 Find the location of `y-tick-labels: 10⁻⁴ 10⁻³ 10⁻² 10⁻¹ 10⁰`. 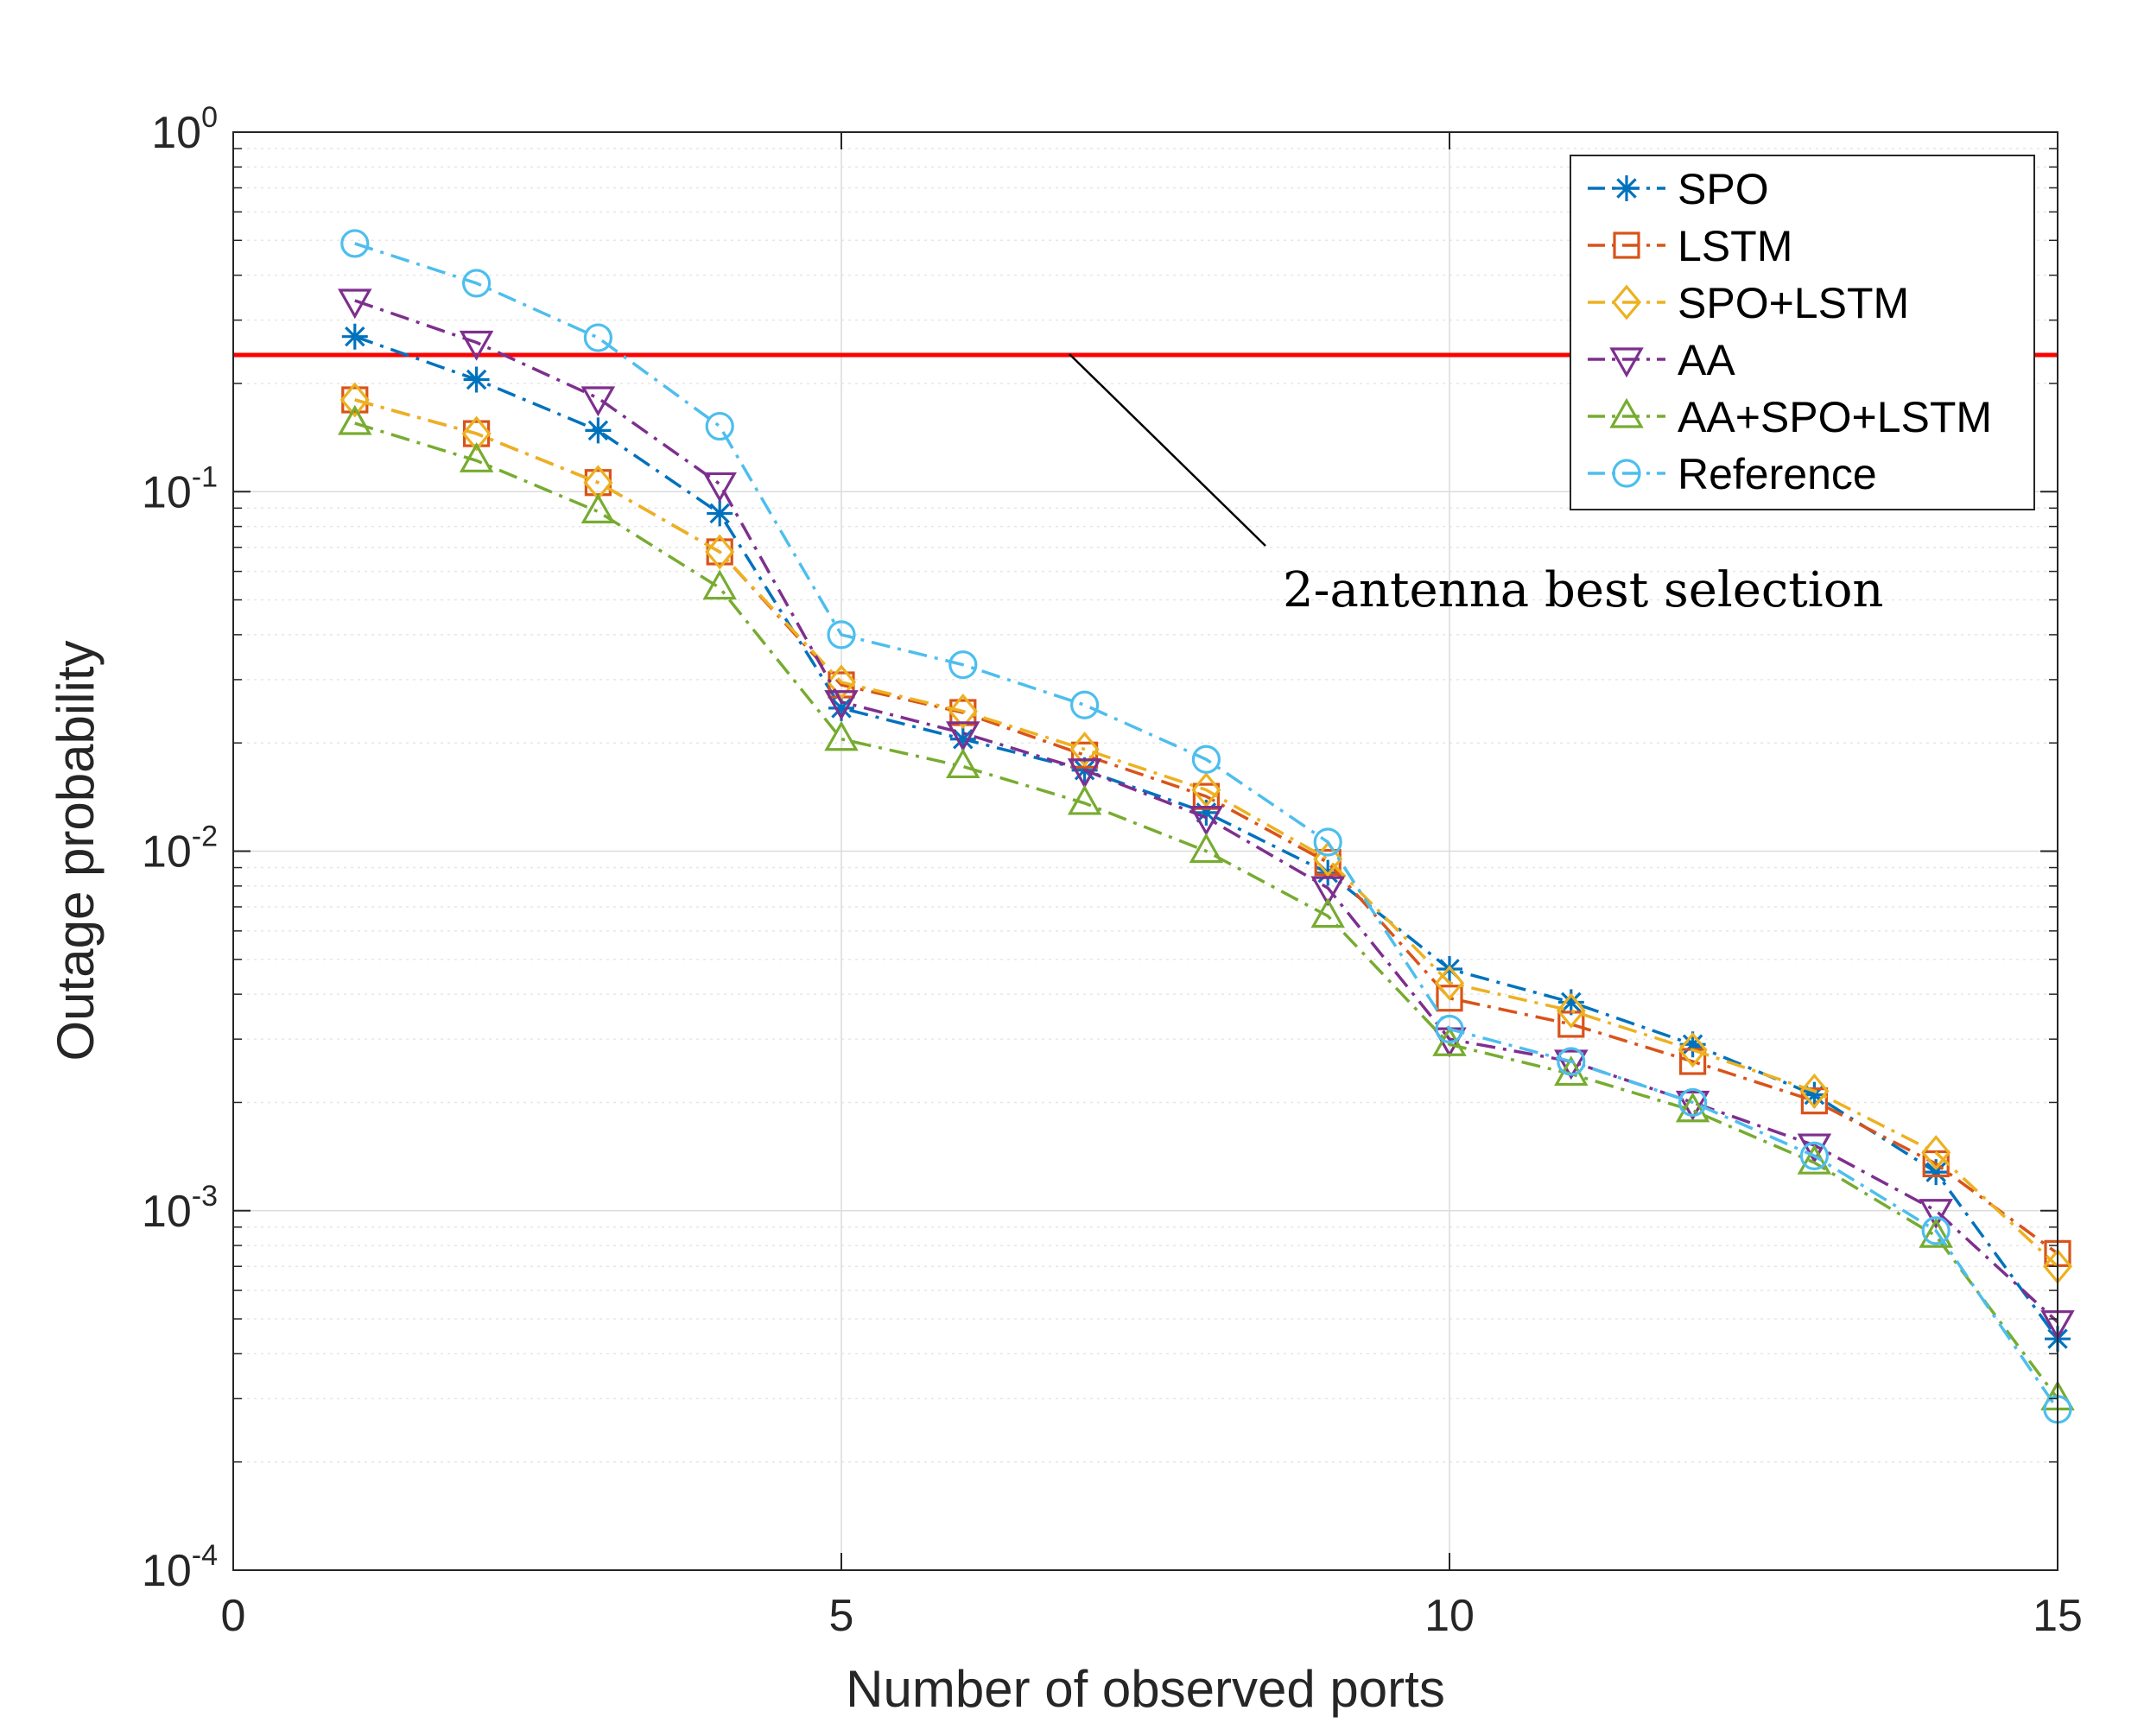

y-tick-labels: 10⁻⁴ 10⁻³ 10⁻² 10⁻¹ 10⁰ is located at coordinates (180, 848).